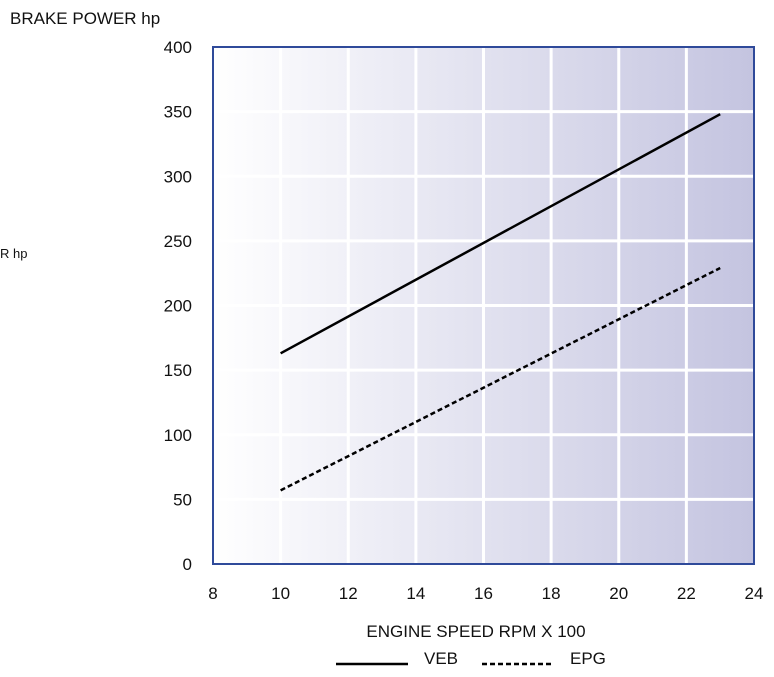 Image resolution: width=774 pixels, height=677 pixels. What do you see at coordinates (178, 435) in the screenshot?
I see `y-tick-label: 100` at bounding box center [178, 435].